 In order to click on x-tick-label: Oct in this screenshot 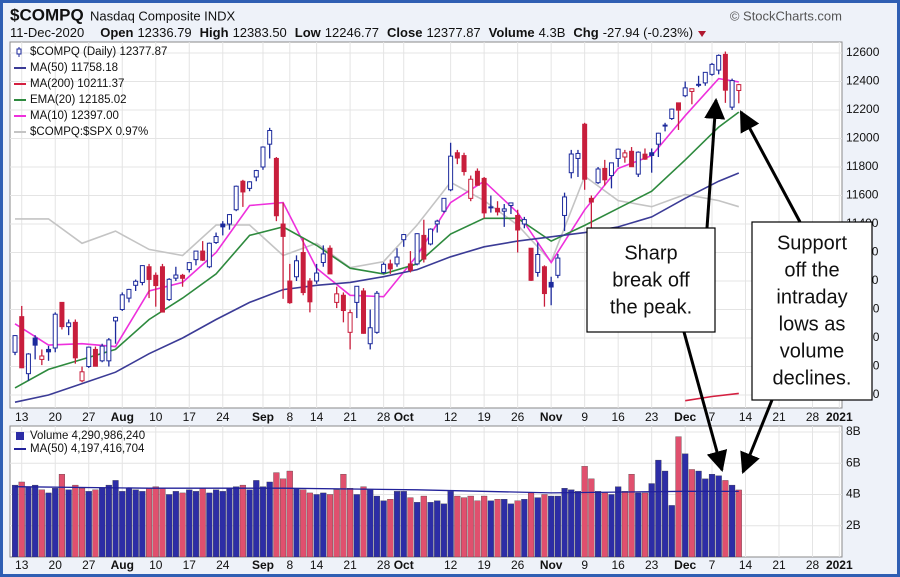, I will do `click(404, 565)`.